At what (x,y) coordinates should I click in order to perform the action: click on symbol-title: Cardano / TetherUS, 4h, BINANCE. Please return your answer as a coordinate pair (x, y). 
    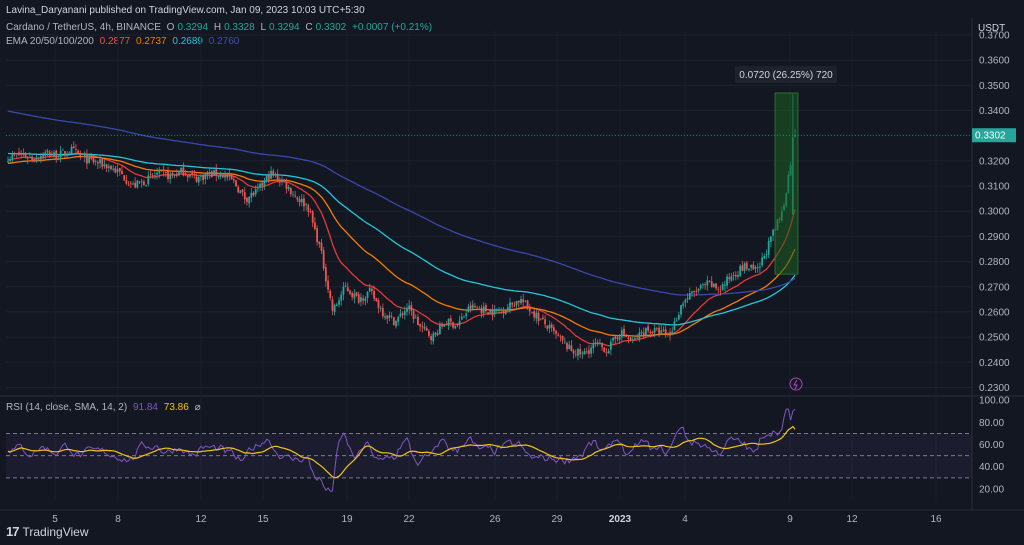
    Looking at the image, I should click on (83, 27).